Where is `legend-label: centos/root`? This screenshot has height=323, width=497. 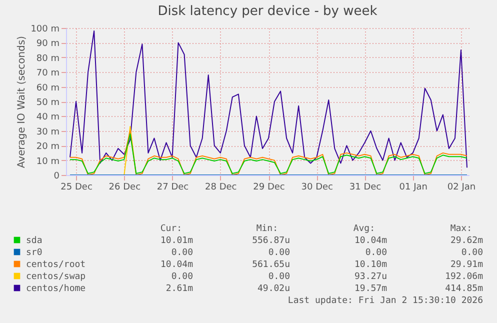
legend-label: centos/root is located at coordinates (56, 265).